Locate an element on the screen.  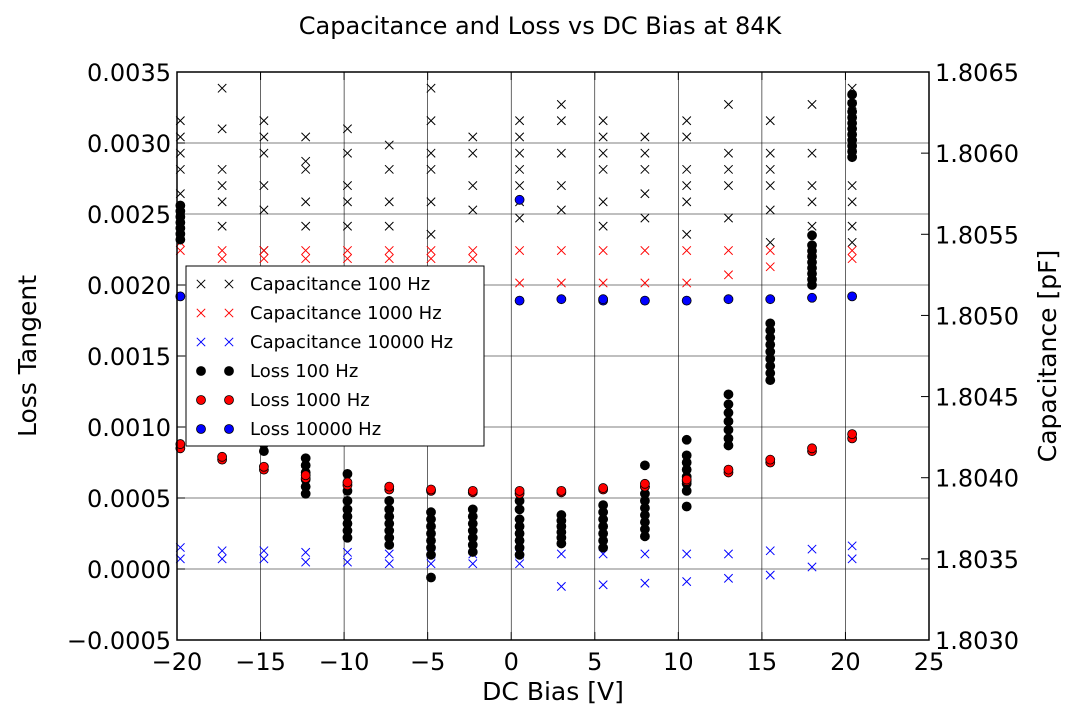
x-axis-label: DC Bias [V] is located at coordinates (553, 691).